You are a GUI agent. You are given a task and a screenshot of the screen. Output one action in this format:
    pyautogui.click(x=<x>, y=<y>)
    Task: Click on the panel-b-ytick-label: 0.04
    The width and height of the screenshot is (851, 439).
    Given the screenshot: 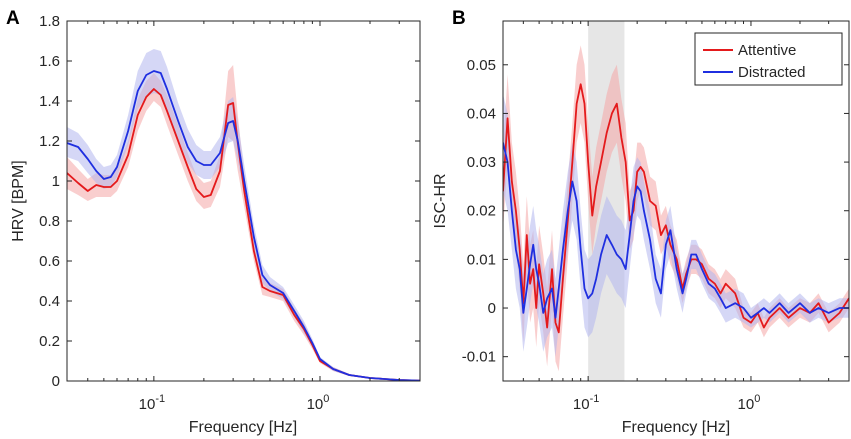 What is the action you would take?
    pyautogui.click(x=481, y=113)
    